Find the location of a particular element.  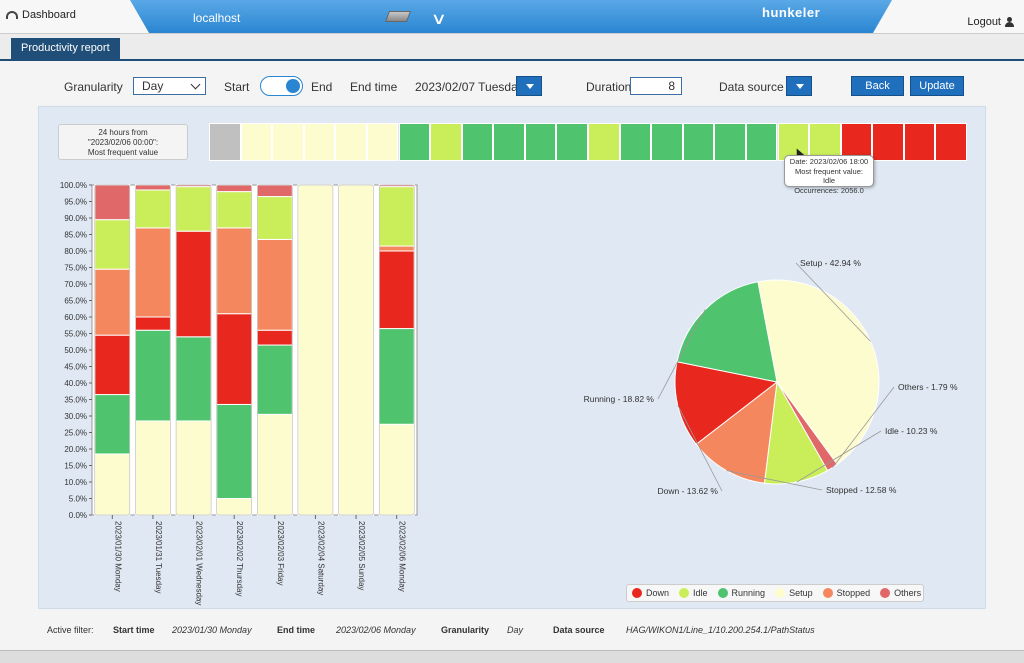

dashboard-tab: Dashboard is located at coordinates (41, 15).